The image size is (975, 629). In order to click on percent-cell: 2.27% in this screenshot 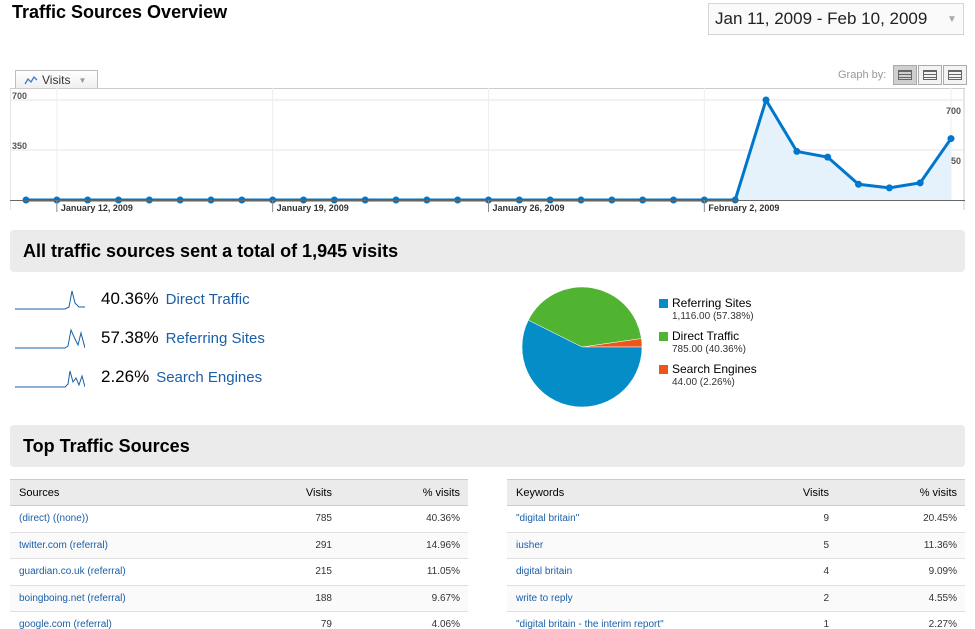, I will do `click(901, 620)`.